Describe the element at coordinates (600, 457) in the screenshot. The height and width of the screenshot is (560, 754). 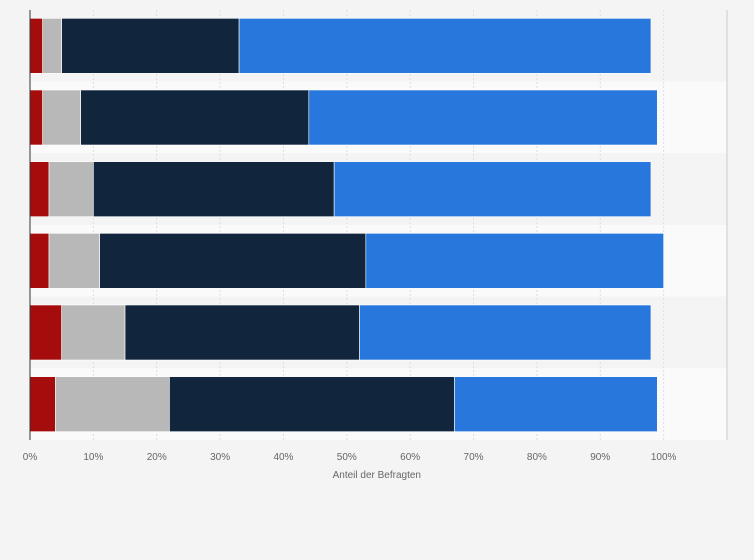
I see `x-tick-label: 90%` at that location.